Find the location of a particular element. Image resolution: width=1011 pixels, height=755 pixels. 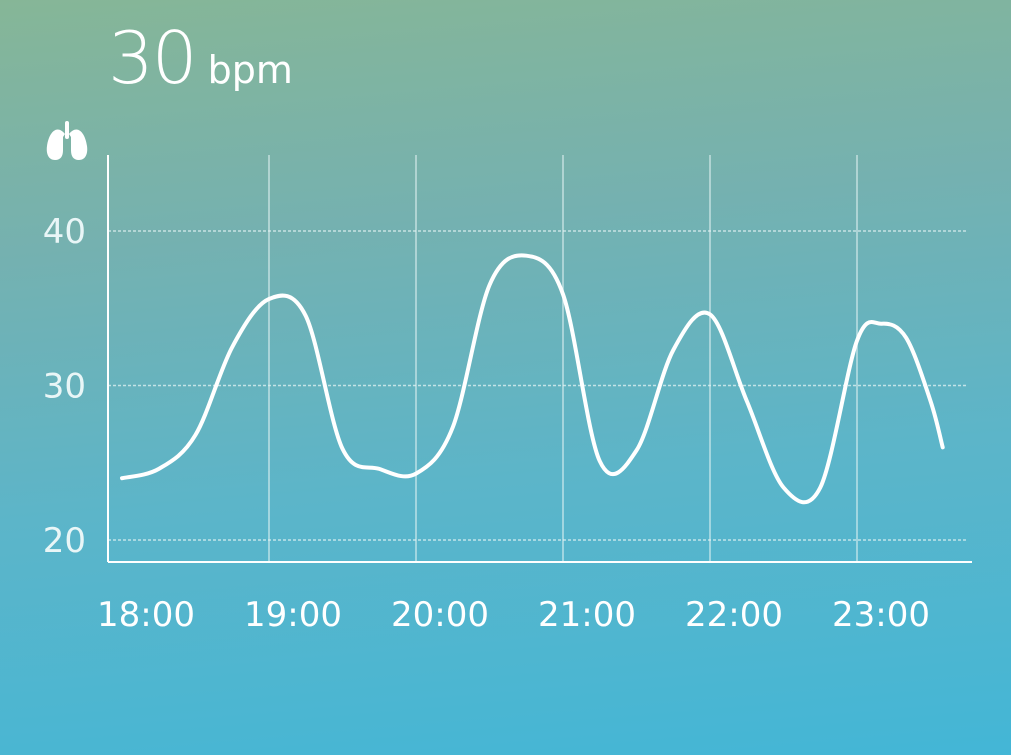

y-tick-labels: 20 30 40 is located at coordinates (64, 386).